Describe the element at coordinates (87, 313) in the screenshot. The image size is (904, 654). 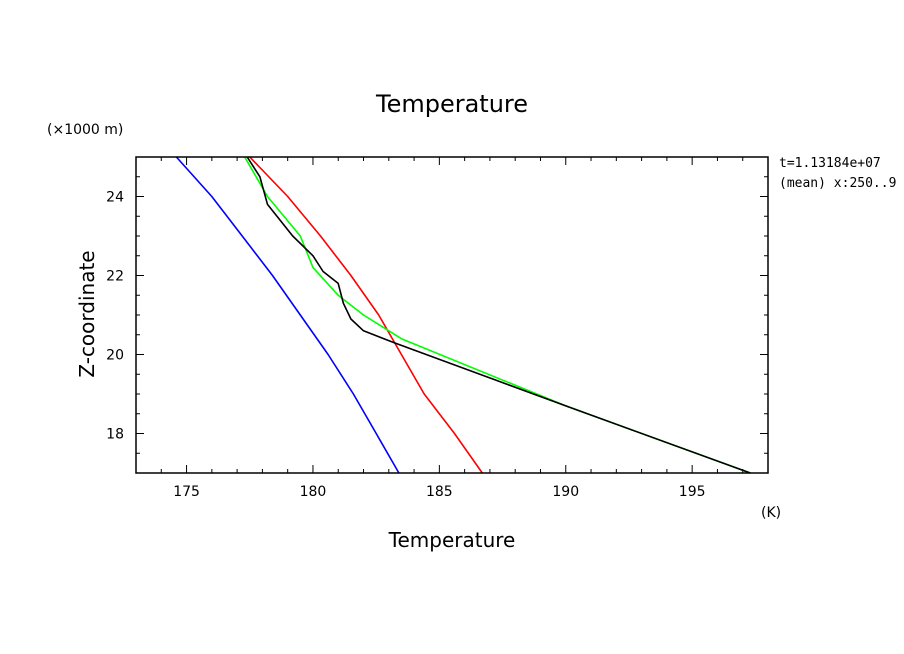
I see `y-axis-label: Z-coordinate` at that location.